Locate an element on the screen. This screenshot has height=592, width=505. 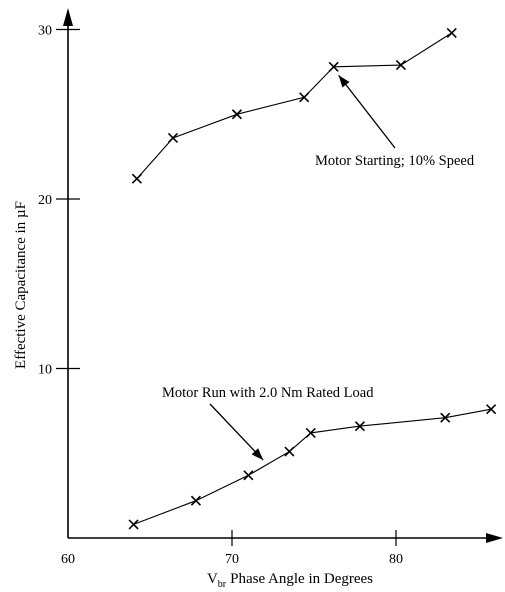
x-tick-label: 80 is located at coordinates (396, 559).